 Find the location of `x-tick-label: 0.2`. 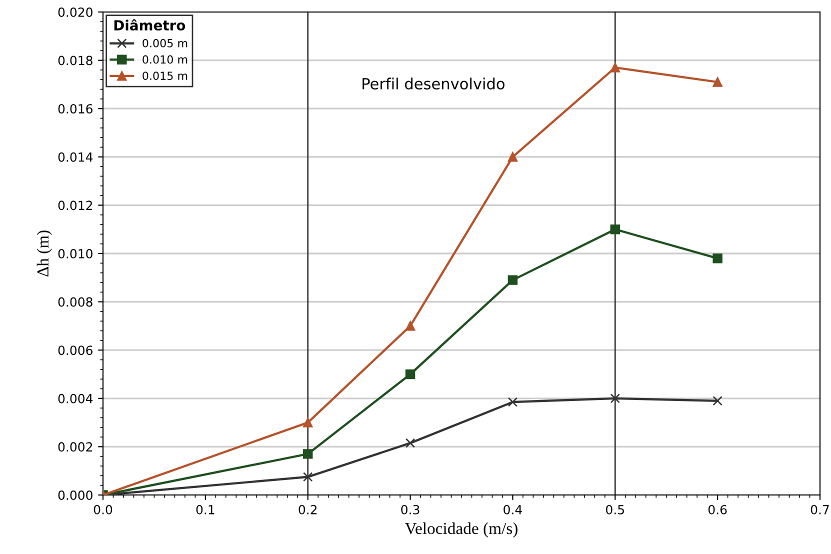

x-tick-label: 0.2 is located at coordinates (307, 509).